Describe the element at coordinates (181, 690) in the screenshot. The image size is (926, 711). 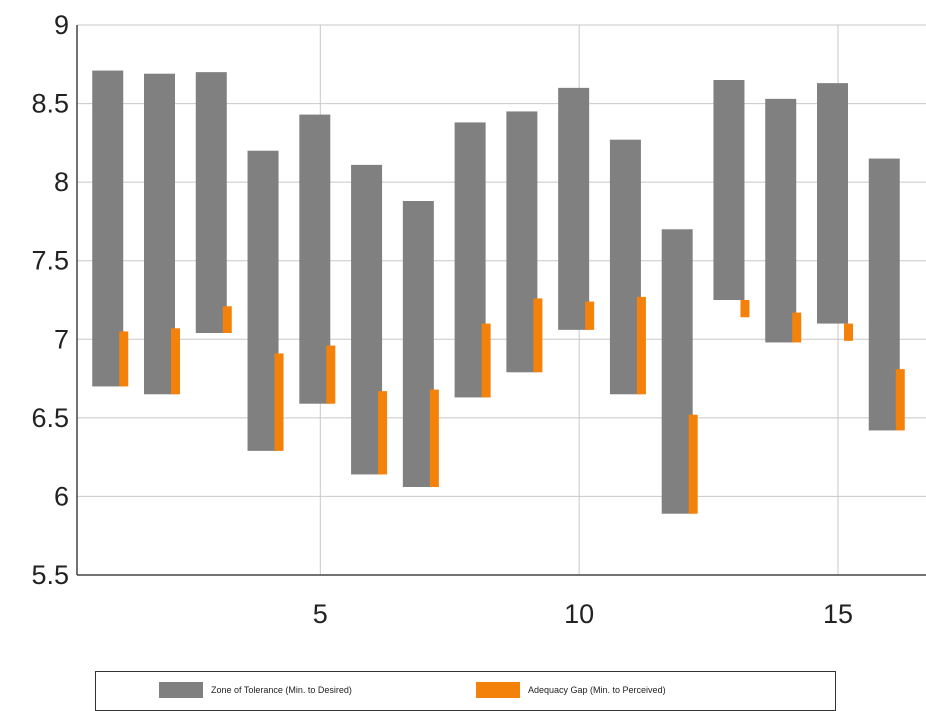
I see `legend-swatch-gray` at that location.